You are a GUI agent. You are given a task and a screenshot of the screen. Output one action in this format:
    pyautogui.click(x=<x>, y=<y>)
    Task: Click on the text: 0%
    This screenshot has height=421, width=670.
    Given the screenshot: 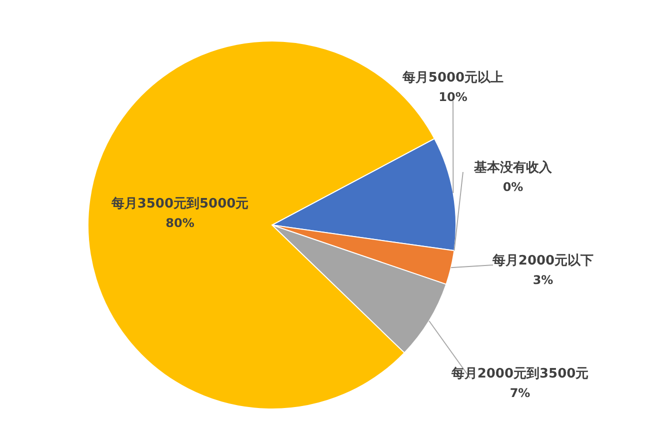 What is the action you would take?
    pyautogui.click(x=513, y=187)
    